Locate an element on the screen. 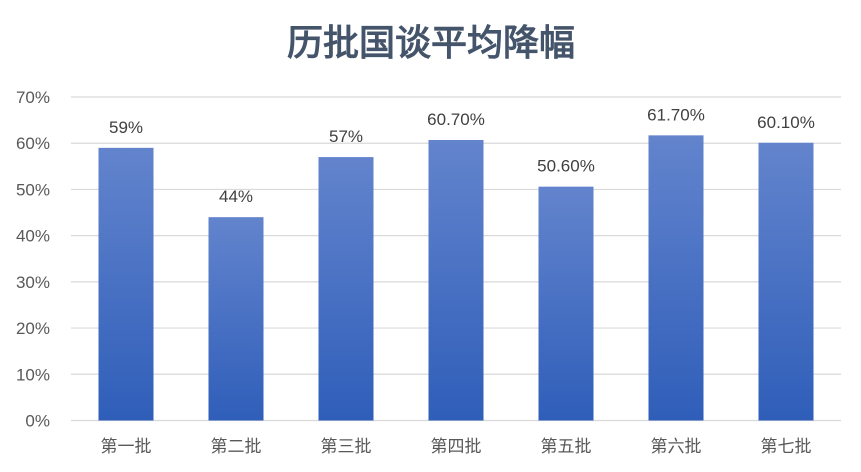 The width and height of the screenshot is (861, 472). x-tick-label: 第二批 is located at coordinates (236, 447).